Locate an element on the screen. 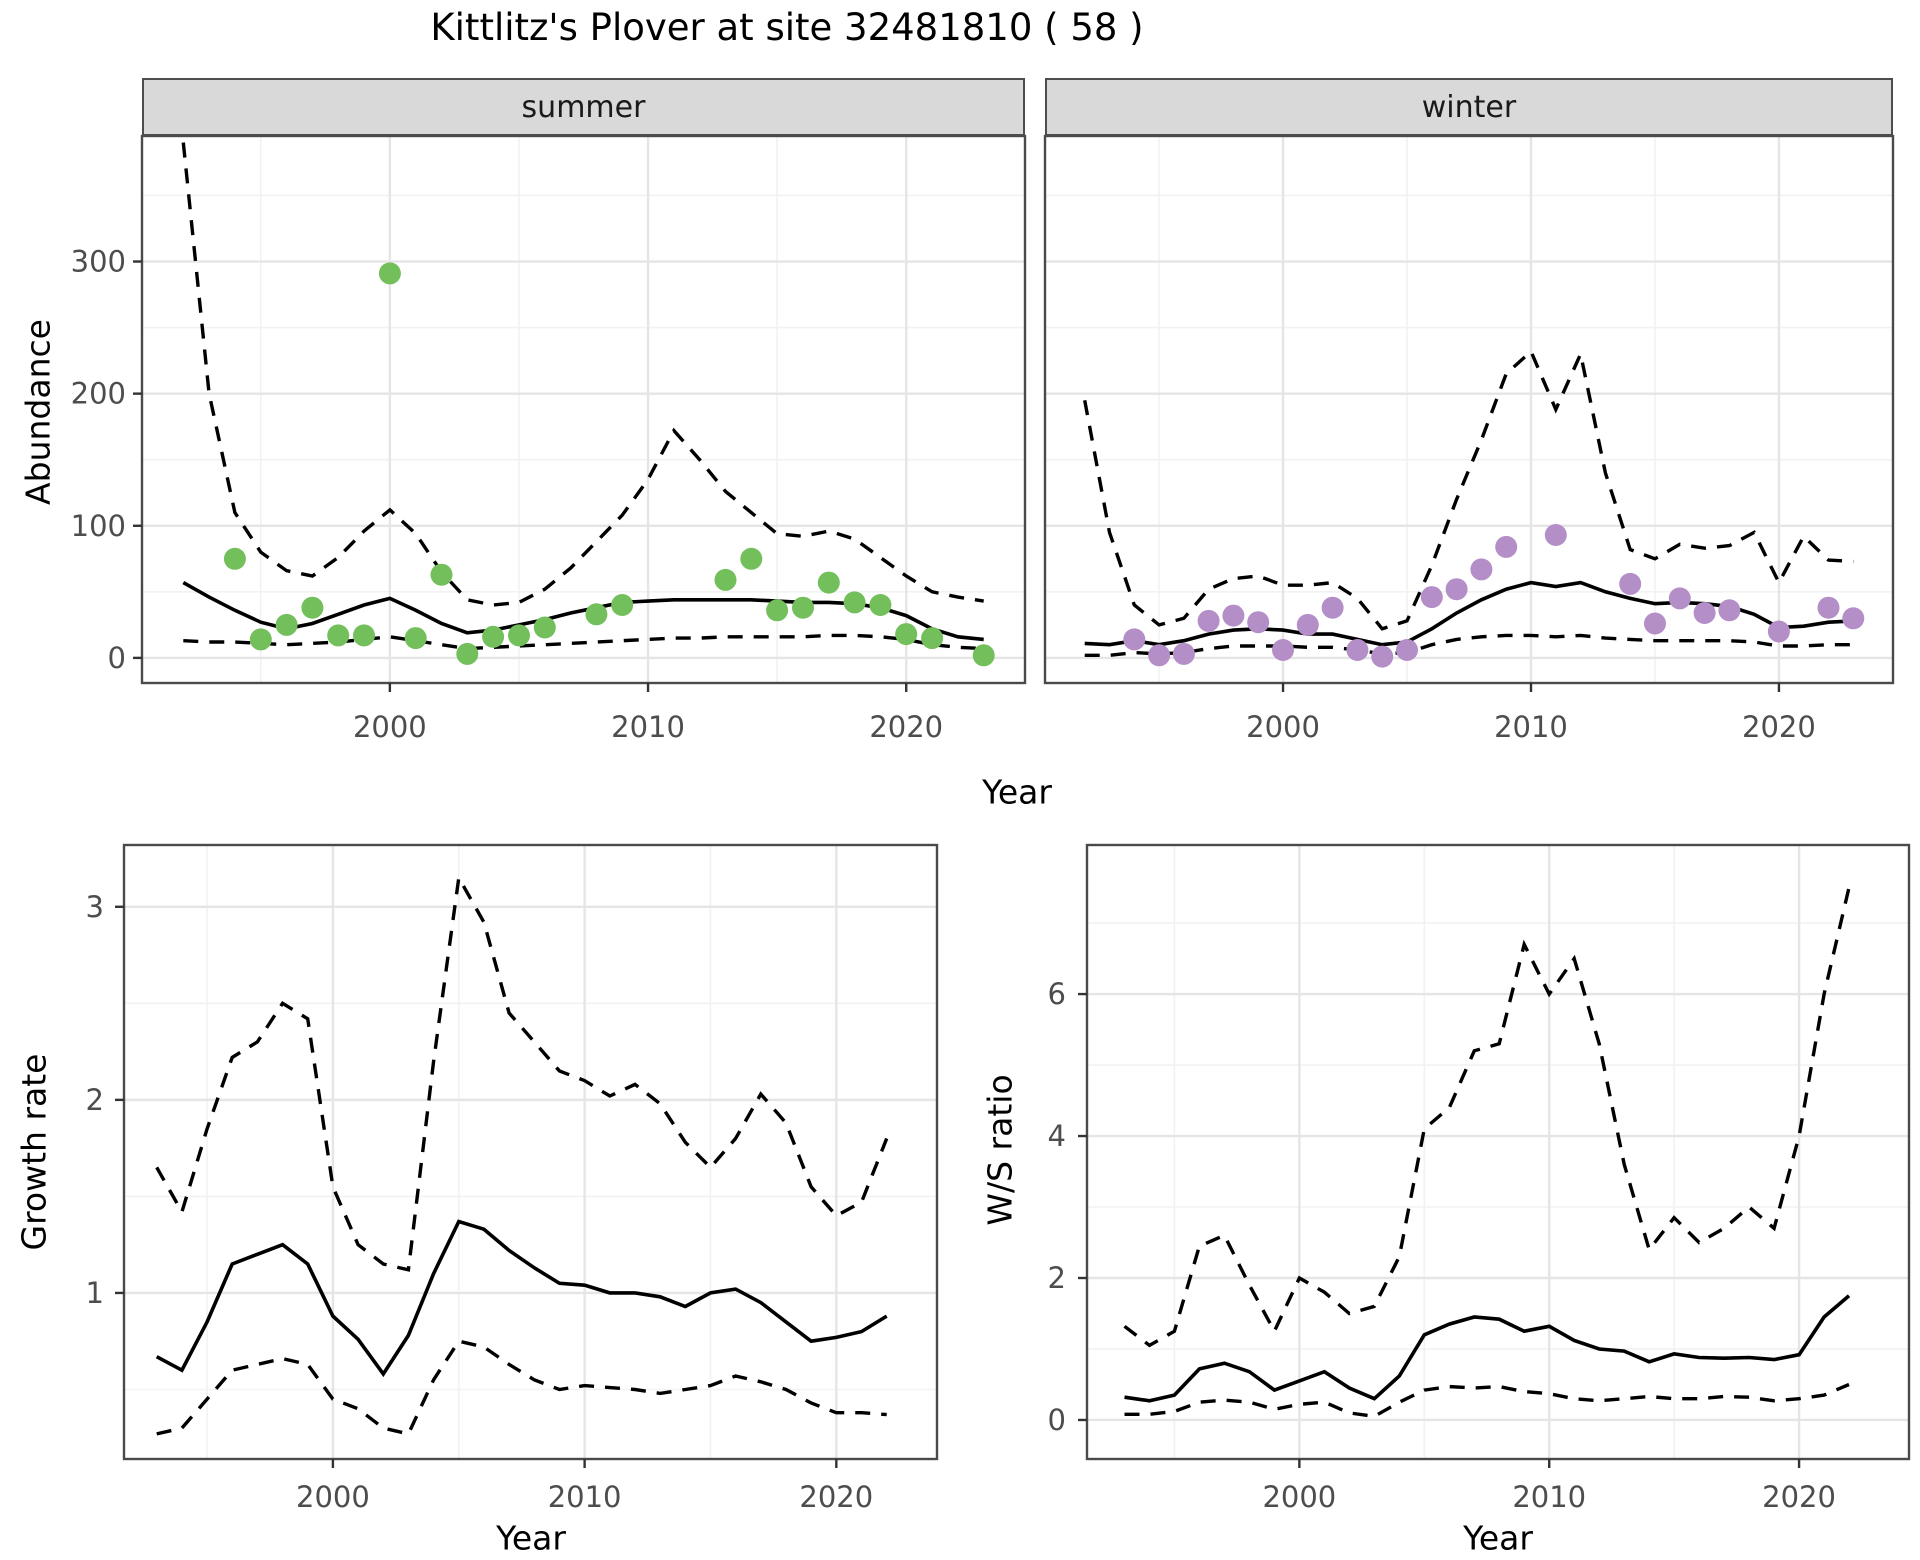 The width and height of the screenshot is (1920, 1560). y-tick-label: 1 is located at coordinates (95, 1293).